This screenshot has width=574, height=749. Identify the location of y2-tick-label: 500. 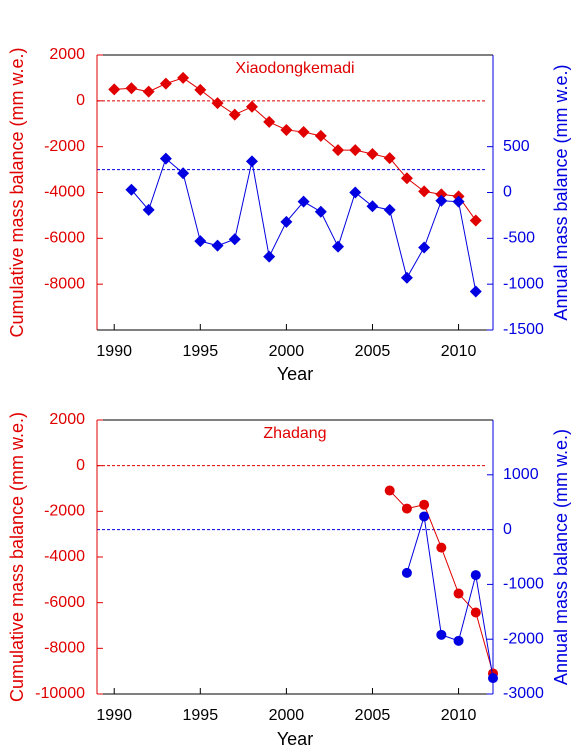
(516, 146).